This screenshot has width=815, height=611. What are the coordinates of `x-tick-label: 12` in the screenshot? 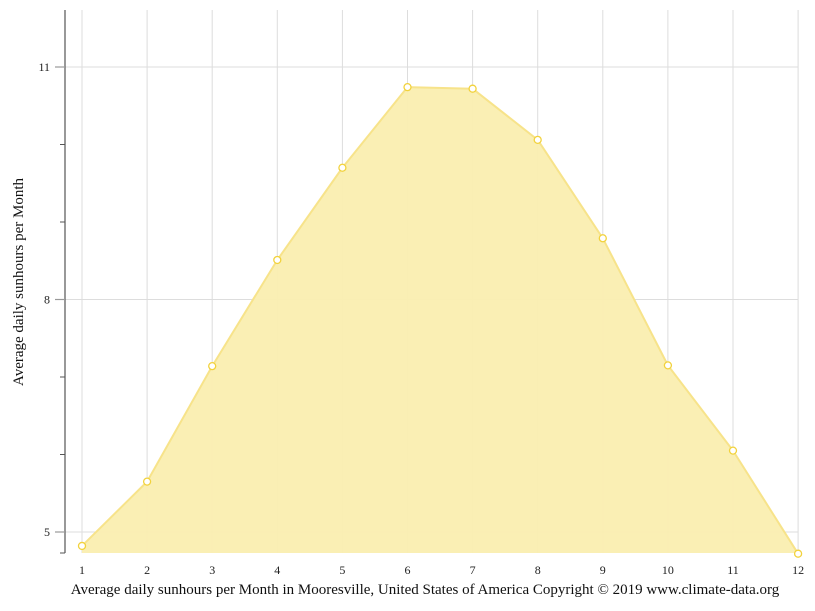 It's located at (798, 570).